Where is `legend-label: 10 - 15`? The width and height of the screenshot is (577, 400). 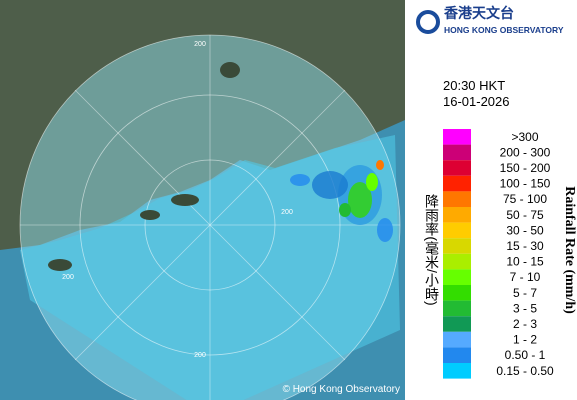
legend-label: 10 - 15 is located at coordinates (525, 262).